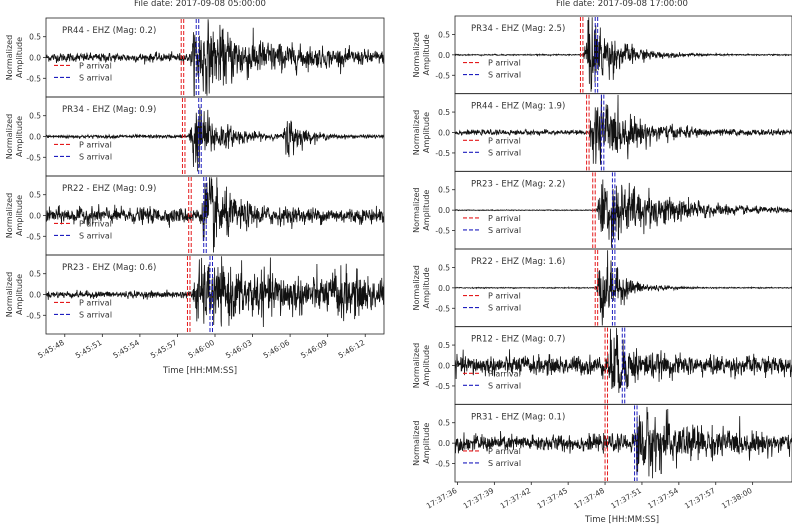 This screenshot has height=526, width=792. I want to click on station-label: PR44 - EHZ (Mag: 0.2), so click(109, 31).